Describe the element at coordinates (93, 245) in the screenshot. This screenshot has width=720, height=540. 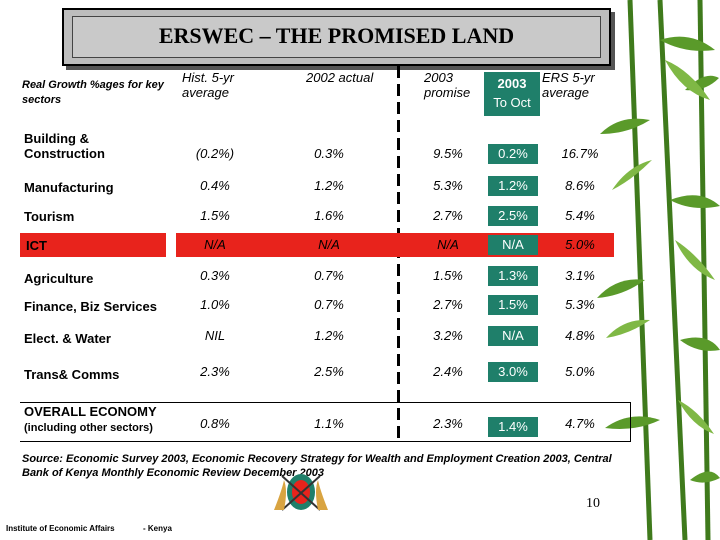
I see `ict-highlight` at that location.